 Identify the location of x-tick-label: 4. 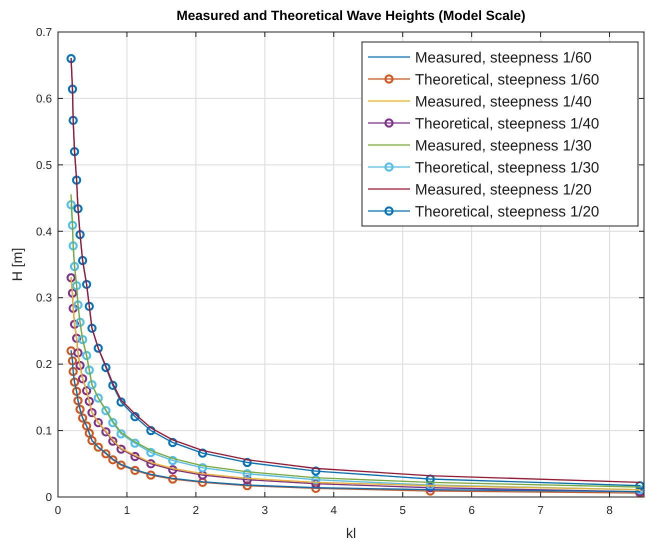
(334, 511).